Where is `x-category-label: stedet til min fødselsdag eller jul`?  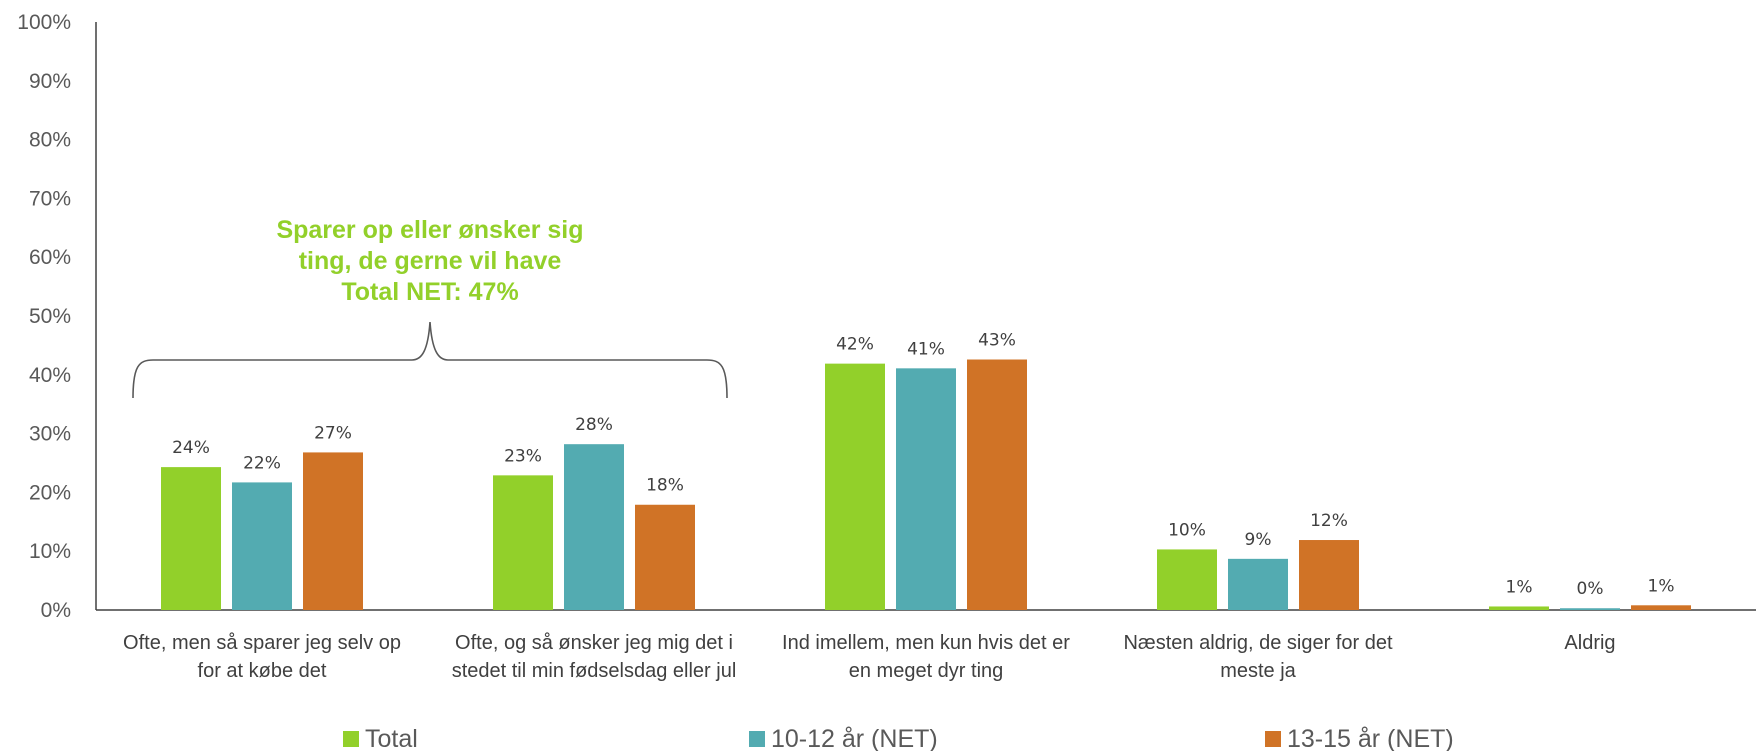
x-category-label: stedet til min fødselsdag eller jul is located at coordinates (594, 671).